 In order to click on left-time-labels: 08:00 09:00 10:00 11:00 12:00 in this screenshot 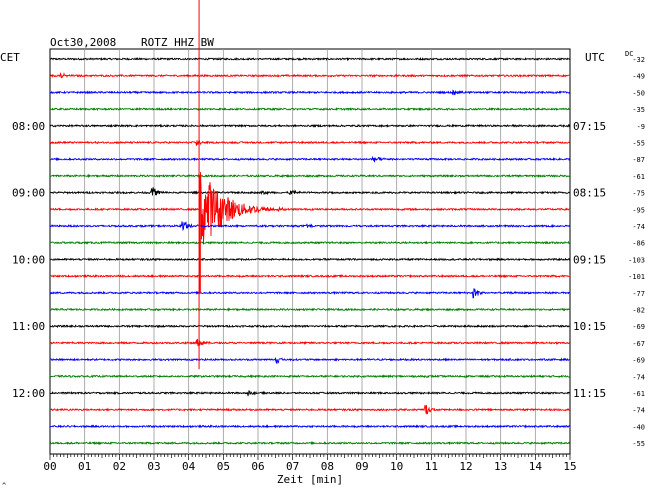, I will do `click(28, 260)`.